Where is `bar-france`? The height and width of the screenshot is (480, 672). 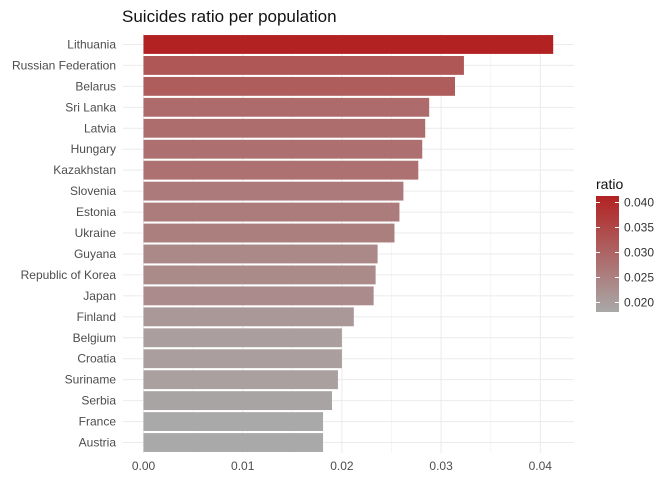
bar-france is located at coordinates (233, 422).